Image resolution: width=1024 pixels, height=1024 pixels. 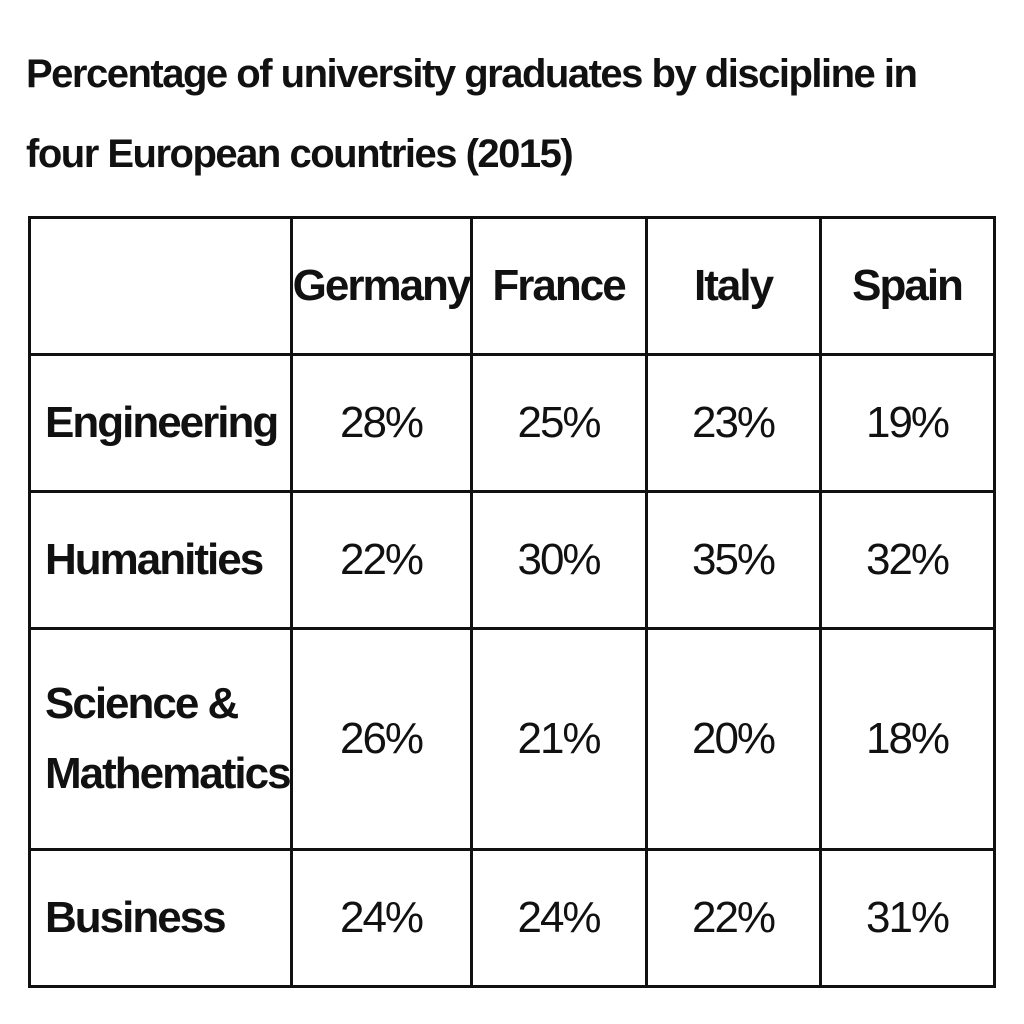 What do you see at coordinates (907, 286) in the screenshot?
I see `column-header: Spain` at bounding box center [907, 286].